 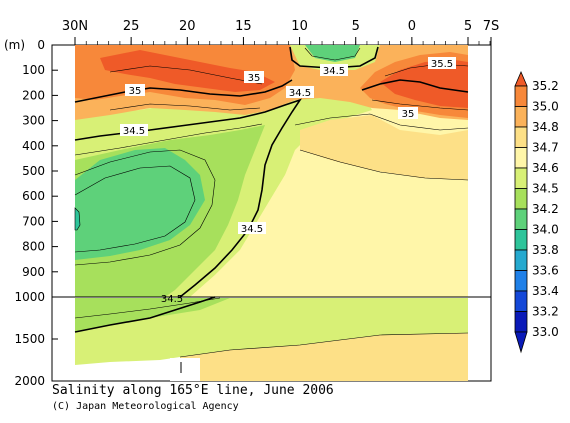 I want to click on depth-tick-label: 2000, so click(x=29, y=381).